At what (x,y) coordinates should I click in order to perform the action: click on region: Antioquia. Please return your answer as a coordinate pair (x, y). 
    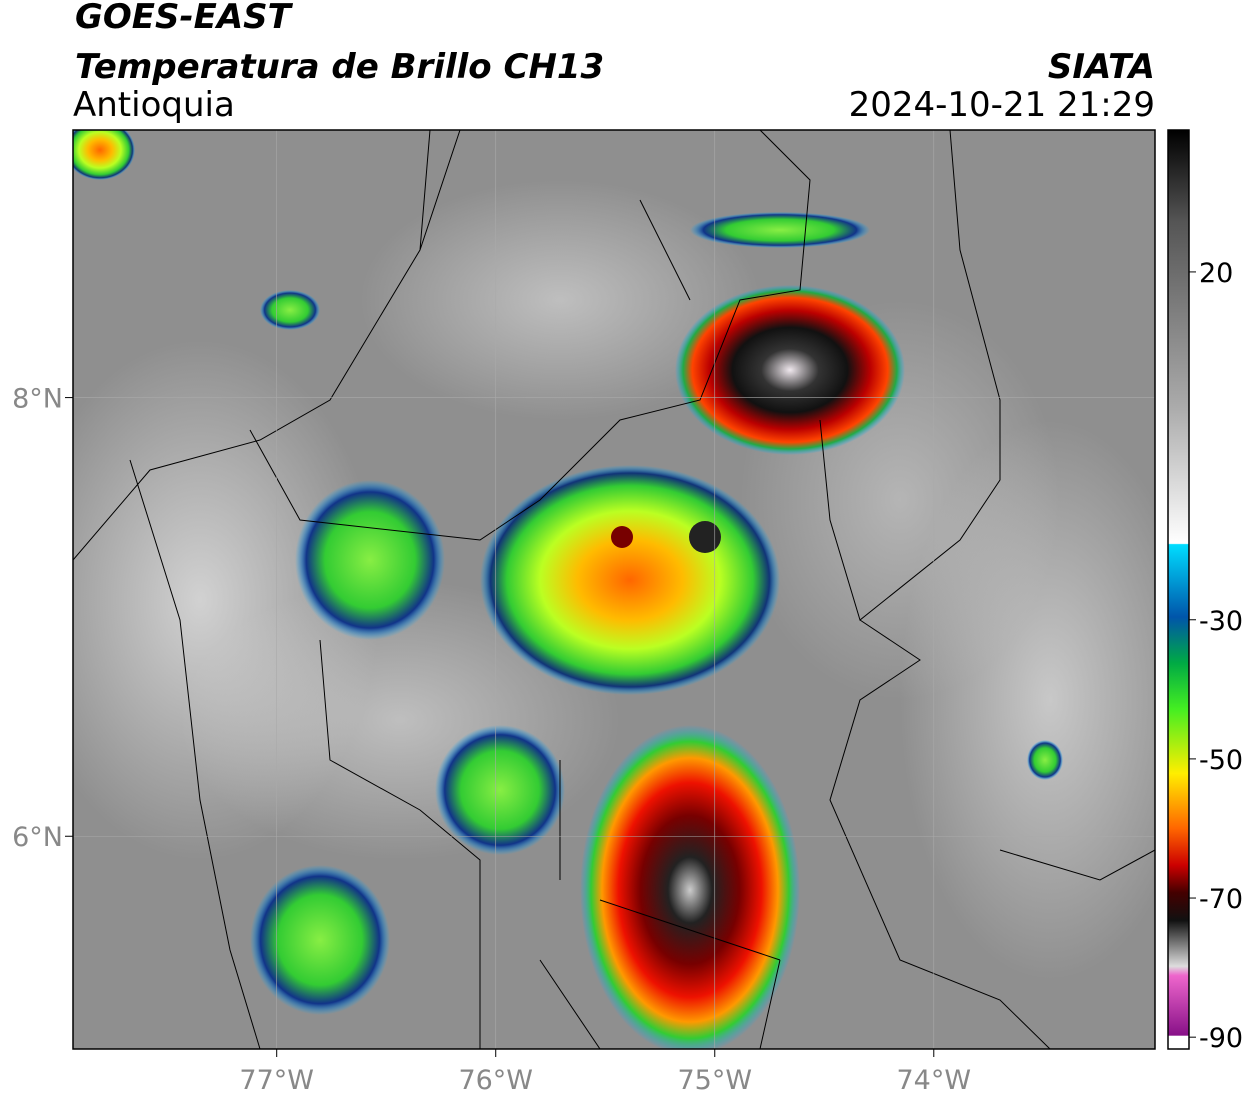
    Looking at the image, I should click on (154, 105).